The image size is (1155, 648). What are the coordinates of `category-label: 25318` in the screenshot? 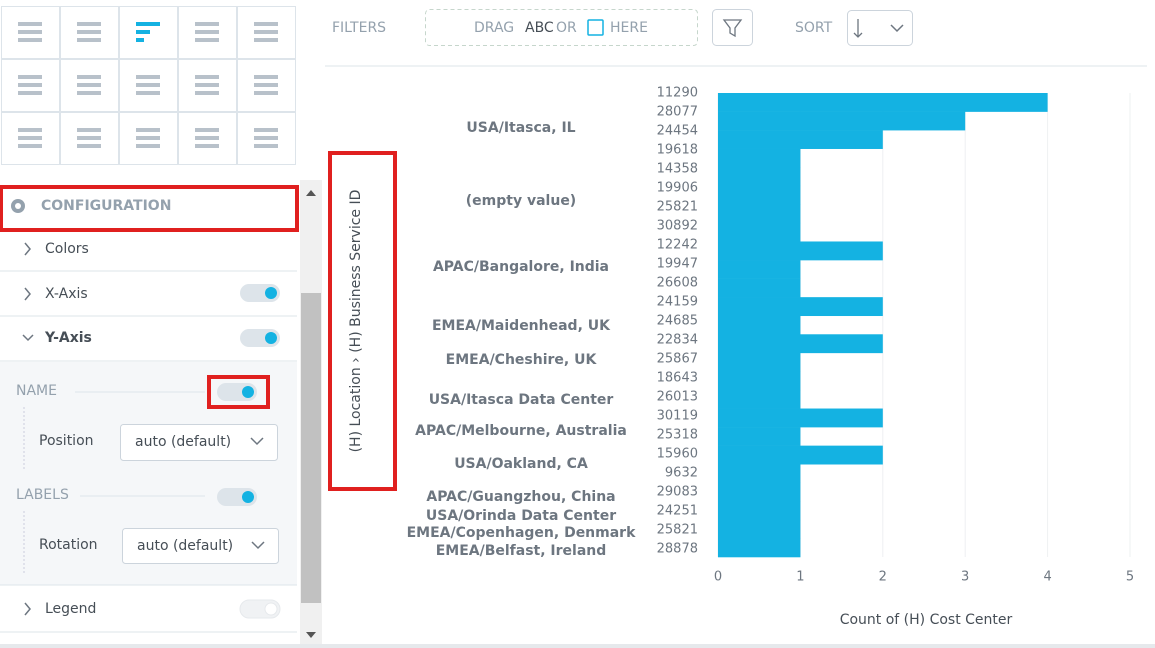 It's located at (677, 435).